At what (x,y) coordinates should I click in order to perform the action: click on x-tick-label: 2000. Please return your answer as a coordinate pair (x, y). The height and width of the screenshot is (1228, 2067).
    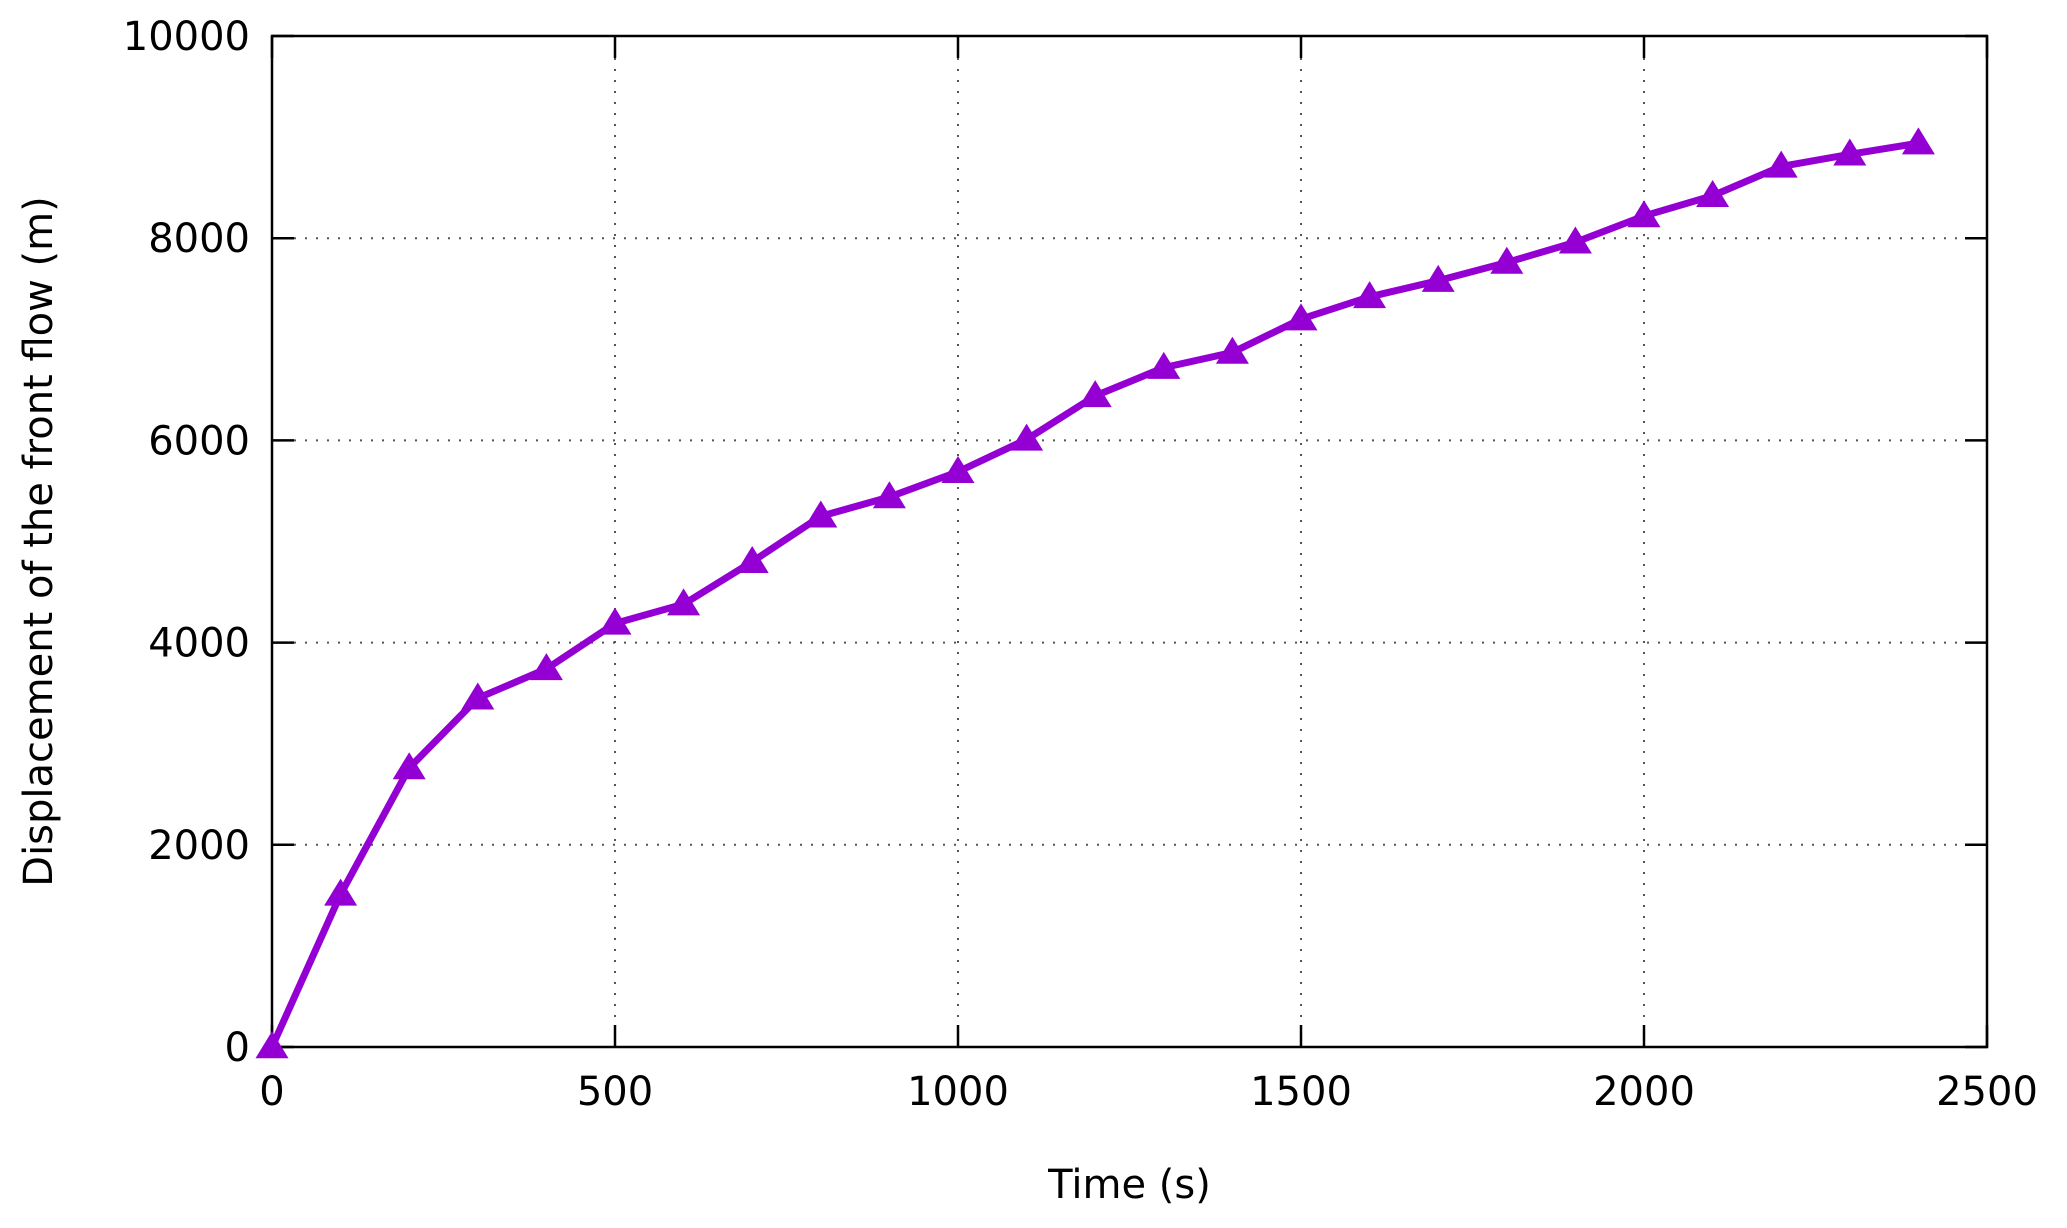
    Looking at the image, I should click on (1644, 1092).